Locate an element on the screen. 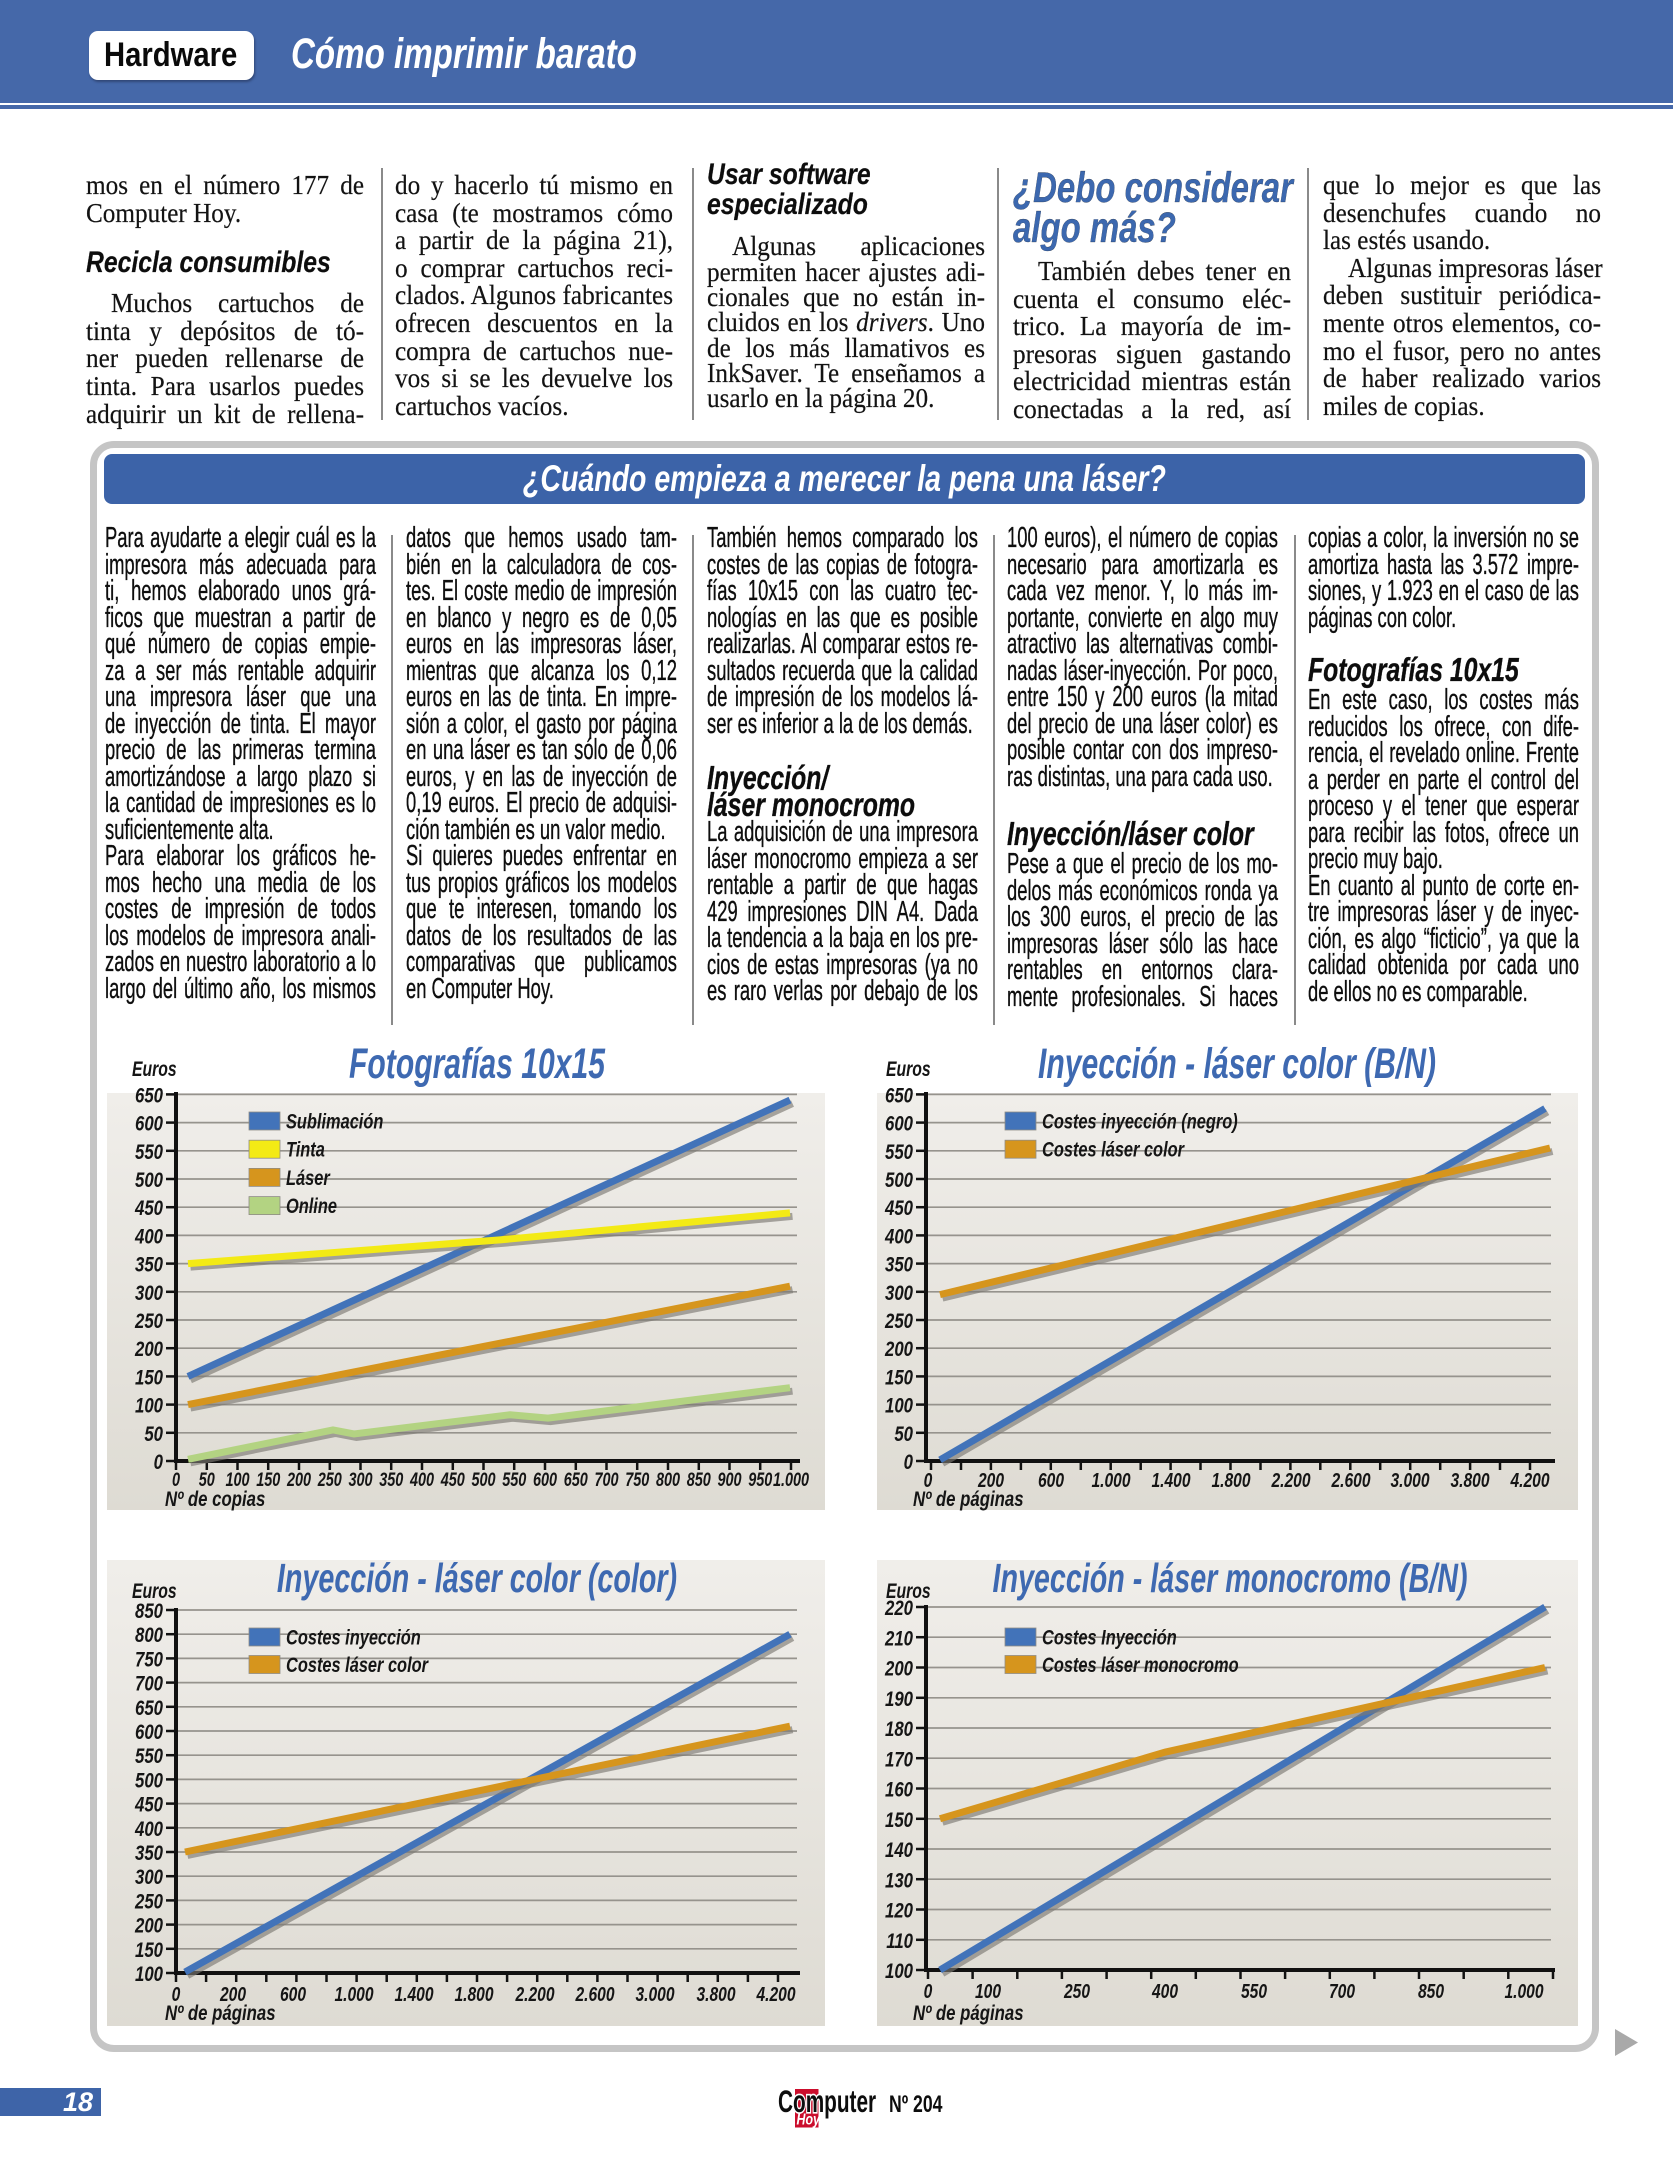 The image size is (1673, 2160). svg-text: 2.600 is located at coordinates (1351, 1480).